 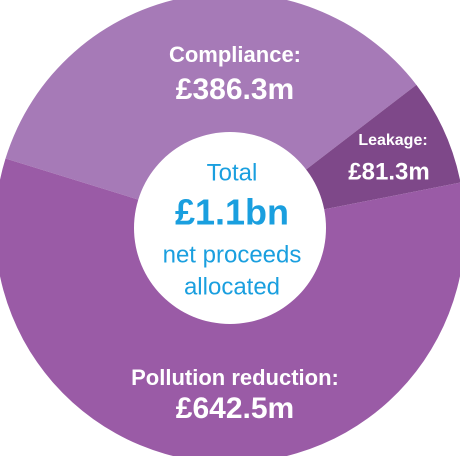 What do you see at coordinates (232, 172) in the screenshot?
I see `center-total-label: Total` at bounding box center [232, 172].